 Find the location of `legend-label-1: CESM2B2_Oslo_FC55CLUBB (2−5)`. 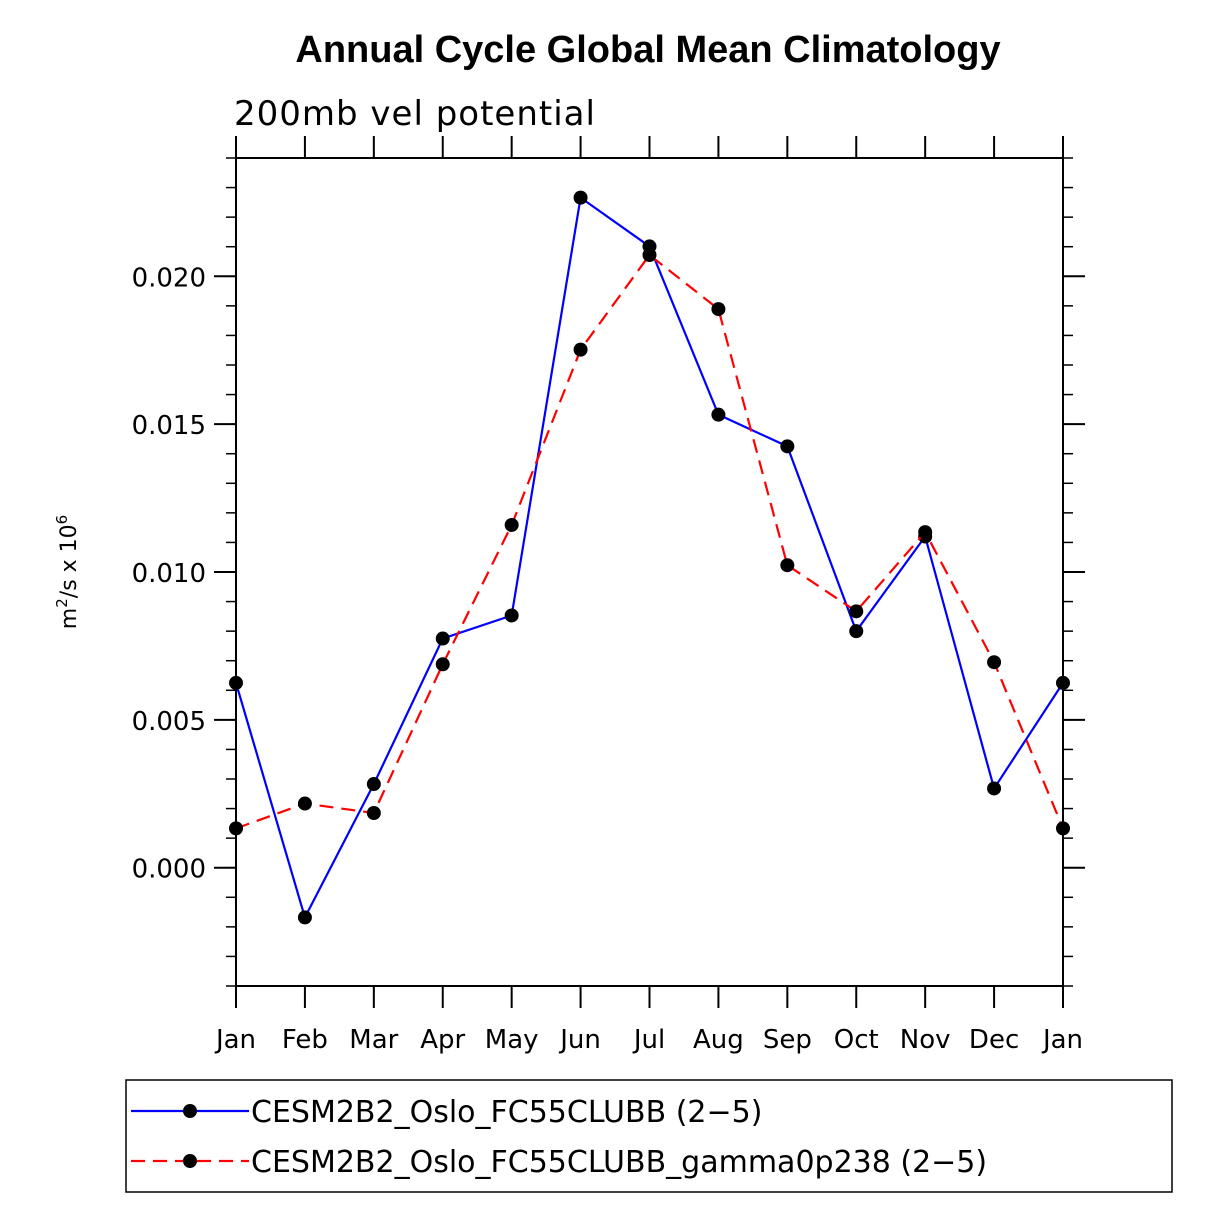

legend-label-1: CESM2B2_Oslo_FC55CLUBB (2−5) is located at coordinates (506, 1112).